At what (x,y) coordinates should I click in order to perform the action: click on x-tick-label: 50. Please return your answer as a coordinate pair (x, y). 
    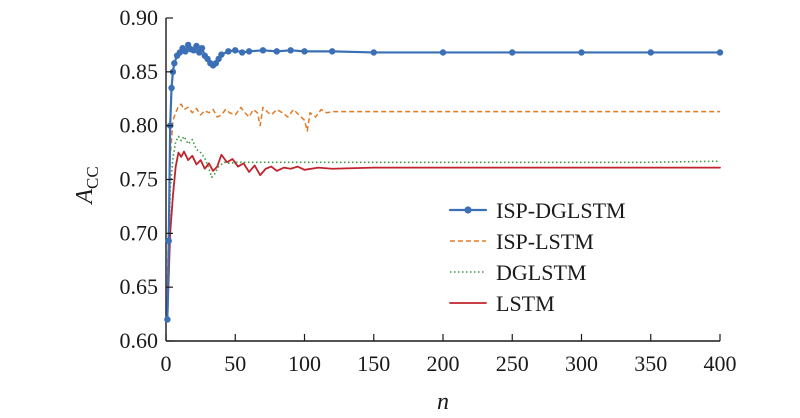
    Looking at the image, I should click on (235, 363).